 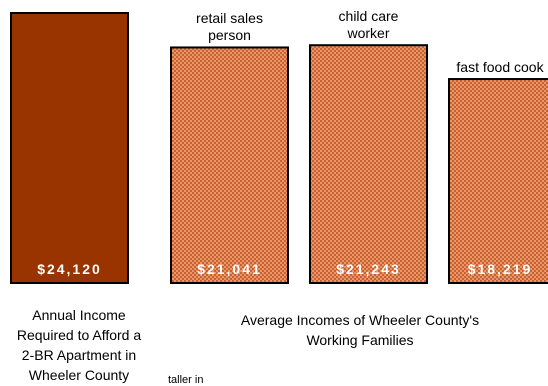 What do you see at coordinates (229, 35) in the screenshot?
I see `bar-category-label-line: person` at bounding box center [229, 35].